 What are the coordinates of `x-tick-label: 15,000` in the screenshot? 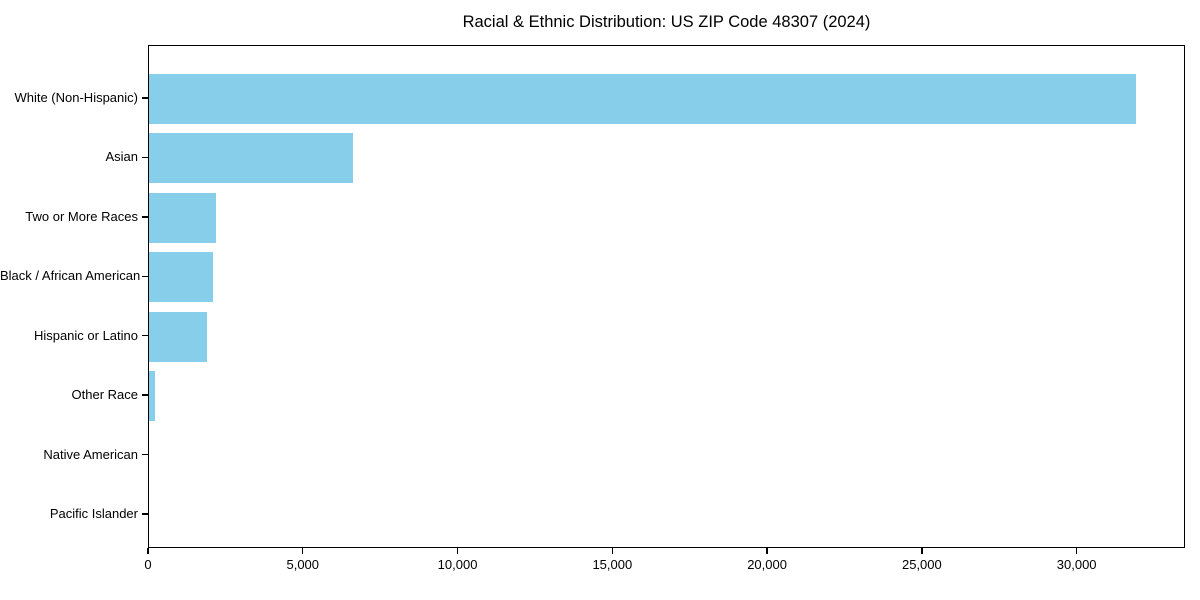 It's located at (612, 564).